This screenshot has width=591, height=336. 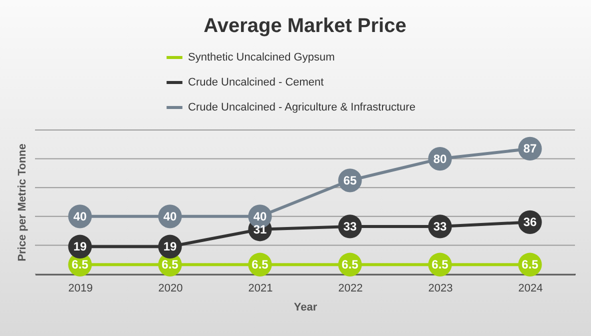 I want to click on legend-label: Synthetic Uncalcined Gypsum, so click(x=261, y=58).